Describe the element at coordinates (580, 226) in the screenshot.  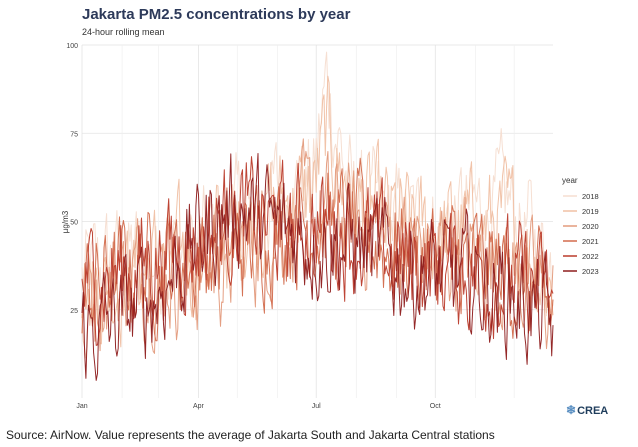
I see `legend: year 2018 2019 2020 2021 2022 2023` at that location.